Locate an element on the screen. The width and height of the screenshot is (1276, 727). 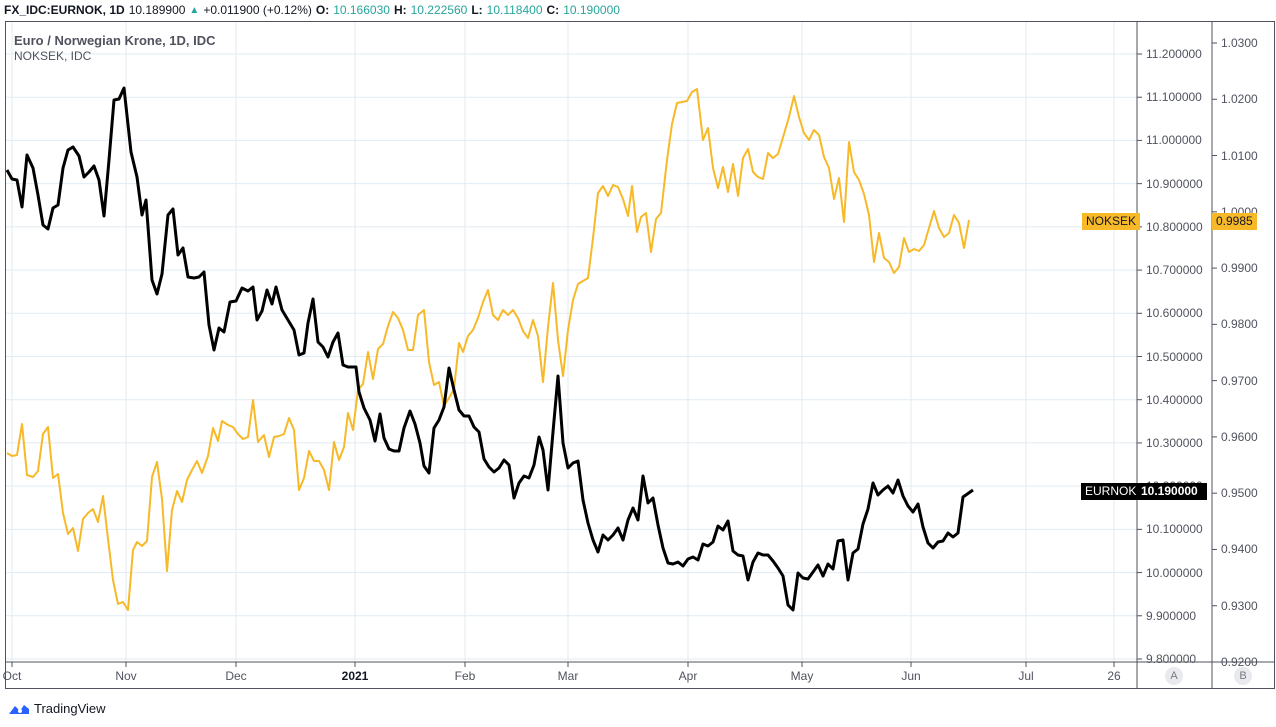
open-label: O: is located at coordinates (322, 10).